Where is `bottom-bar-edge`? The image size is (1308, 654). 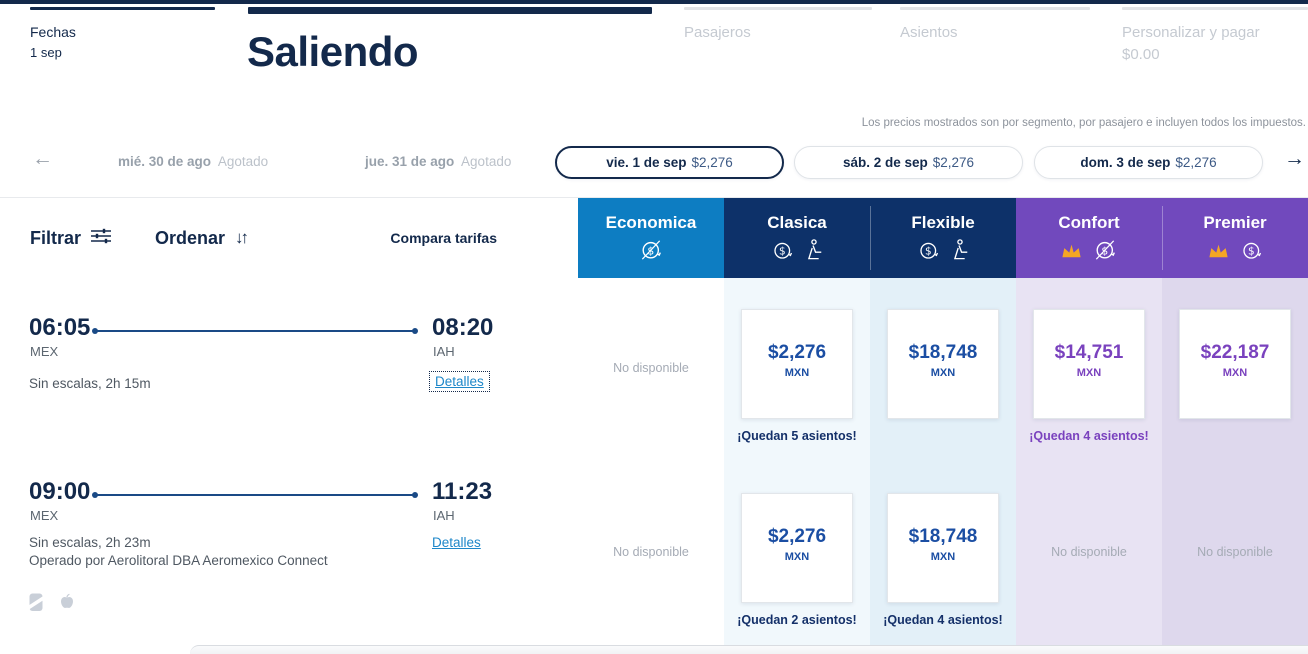 bottom-bar-edge is located at coordinates (749, 649).